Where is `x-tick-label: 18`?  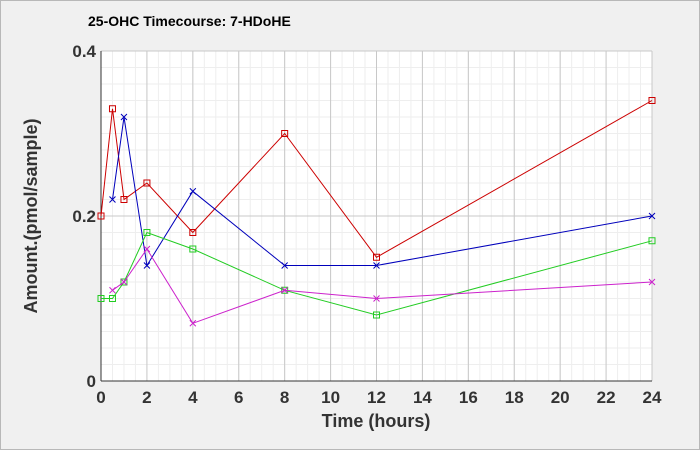 x-tick-label: 18 is located at coordinates (514, 397).